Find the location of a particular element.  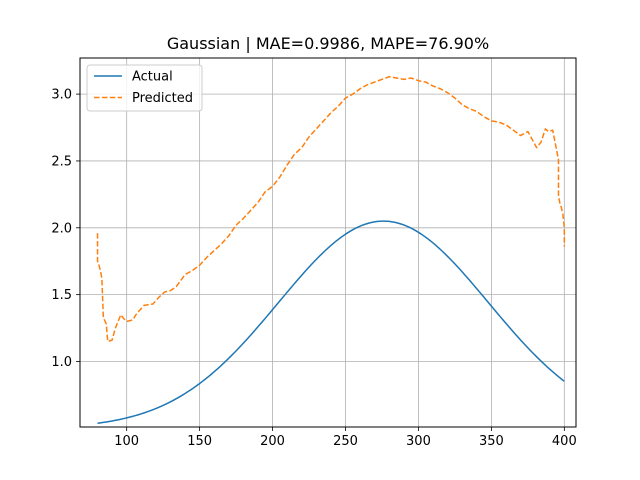

y-tick-label: 1.0 is located at coordinates (61, 362).